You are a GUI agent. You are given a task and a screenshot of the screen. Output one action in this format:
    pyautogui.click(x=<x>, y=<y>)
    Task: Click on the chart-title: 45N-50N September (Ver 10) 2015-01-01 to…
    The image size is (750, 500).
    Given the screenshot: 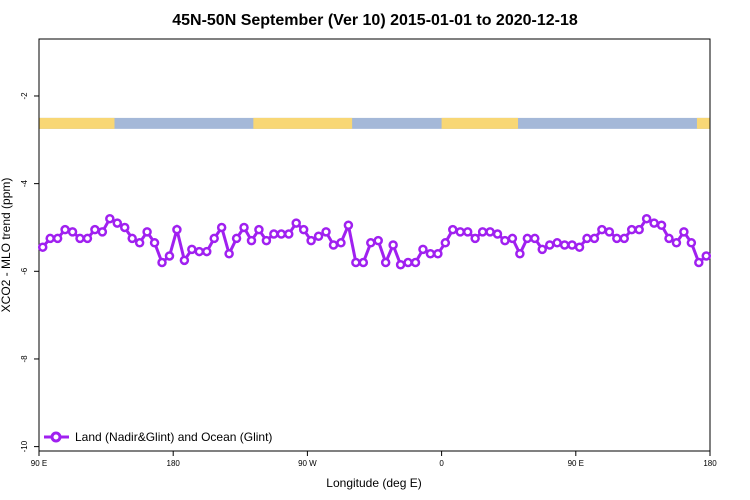 What is the action you would take?
    pyautogui.click(x=375, y=20)
    